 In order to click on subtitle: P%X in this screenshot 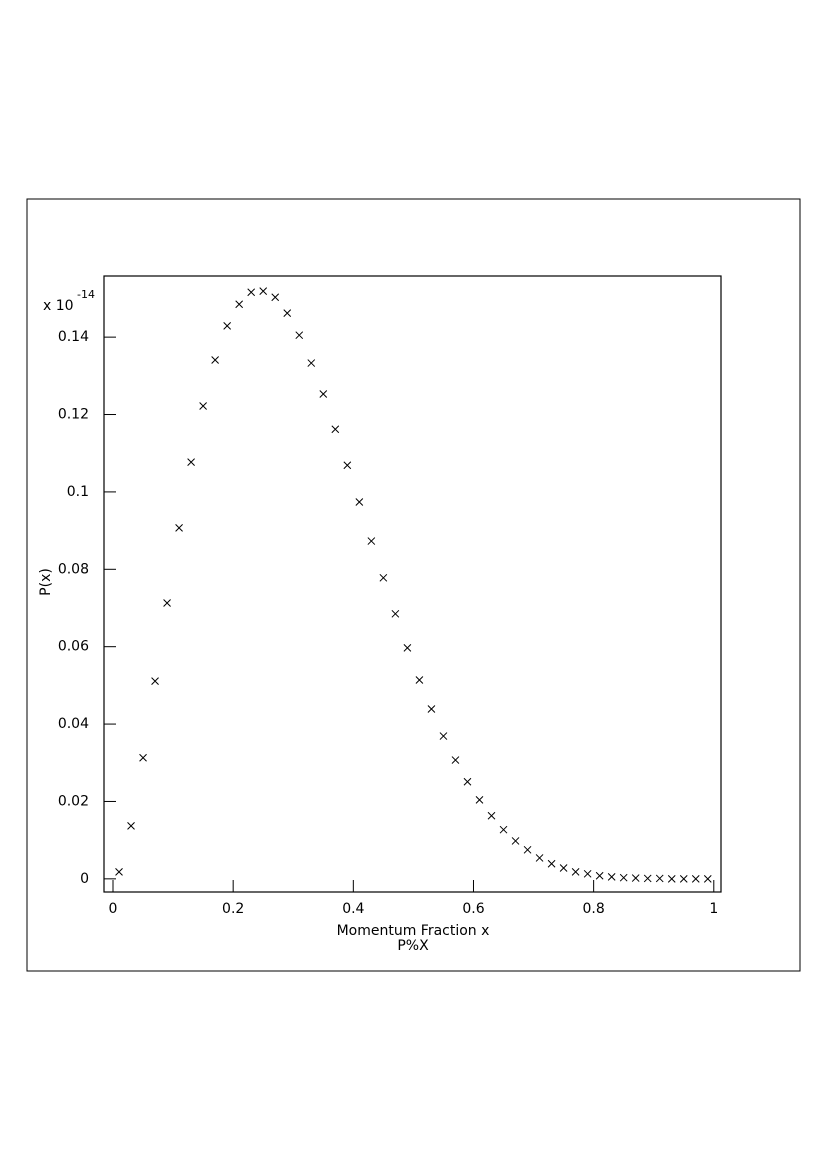, I will do `click(413, 946)`.